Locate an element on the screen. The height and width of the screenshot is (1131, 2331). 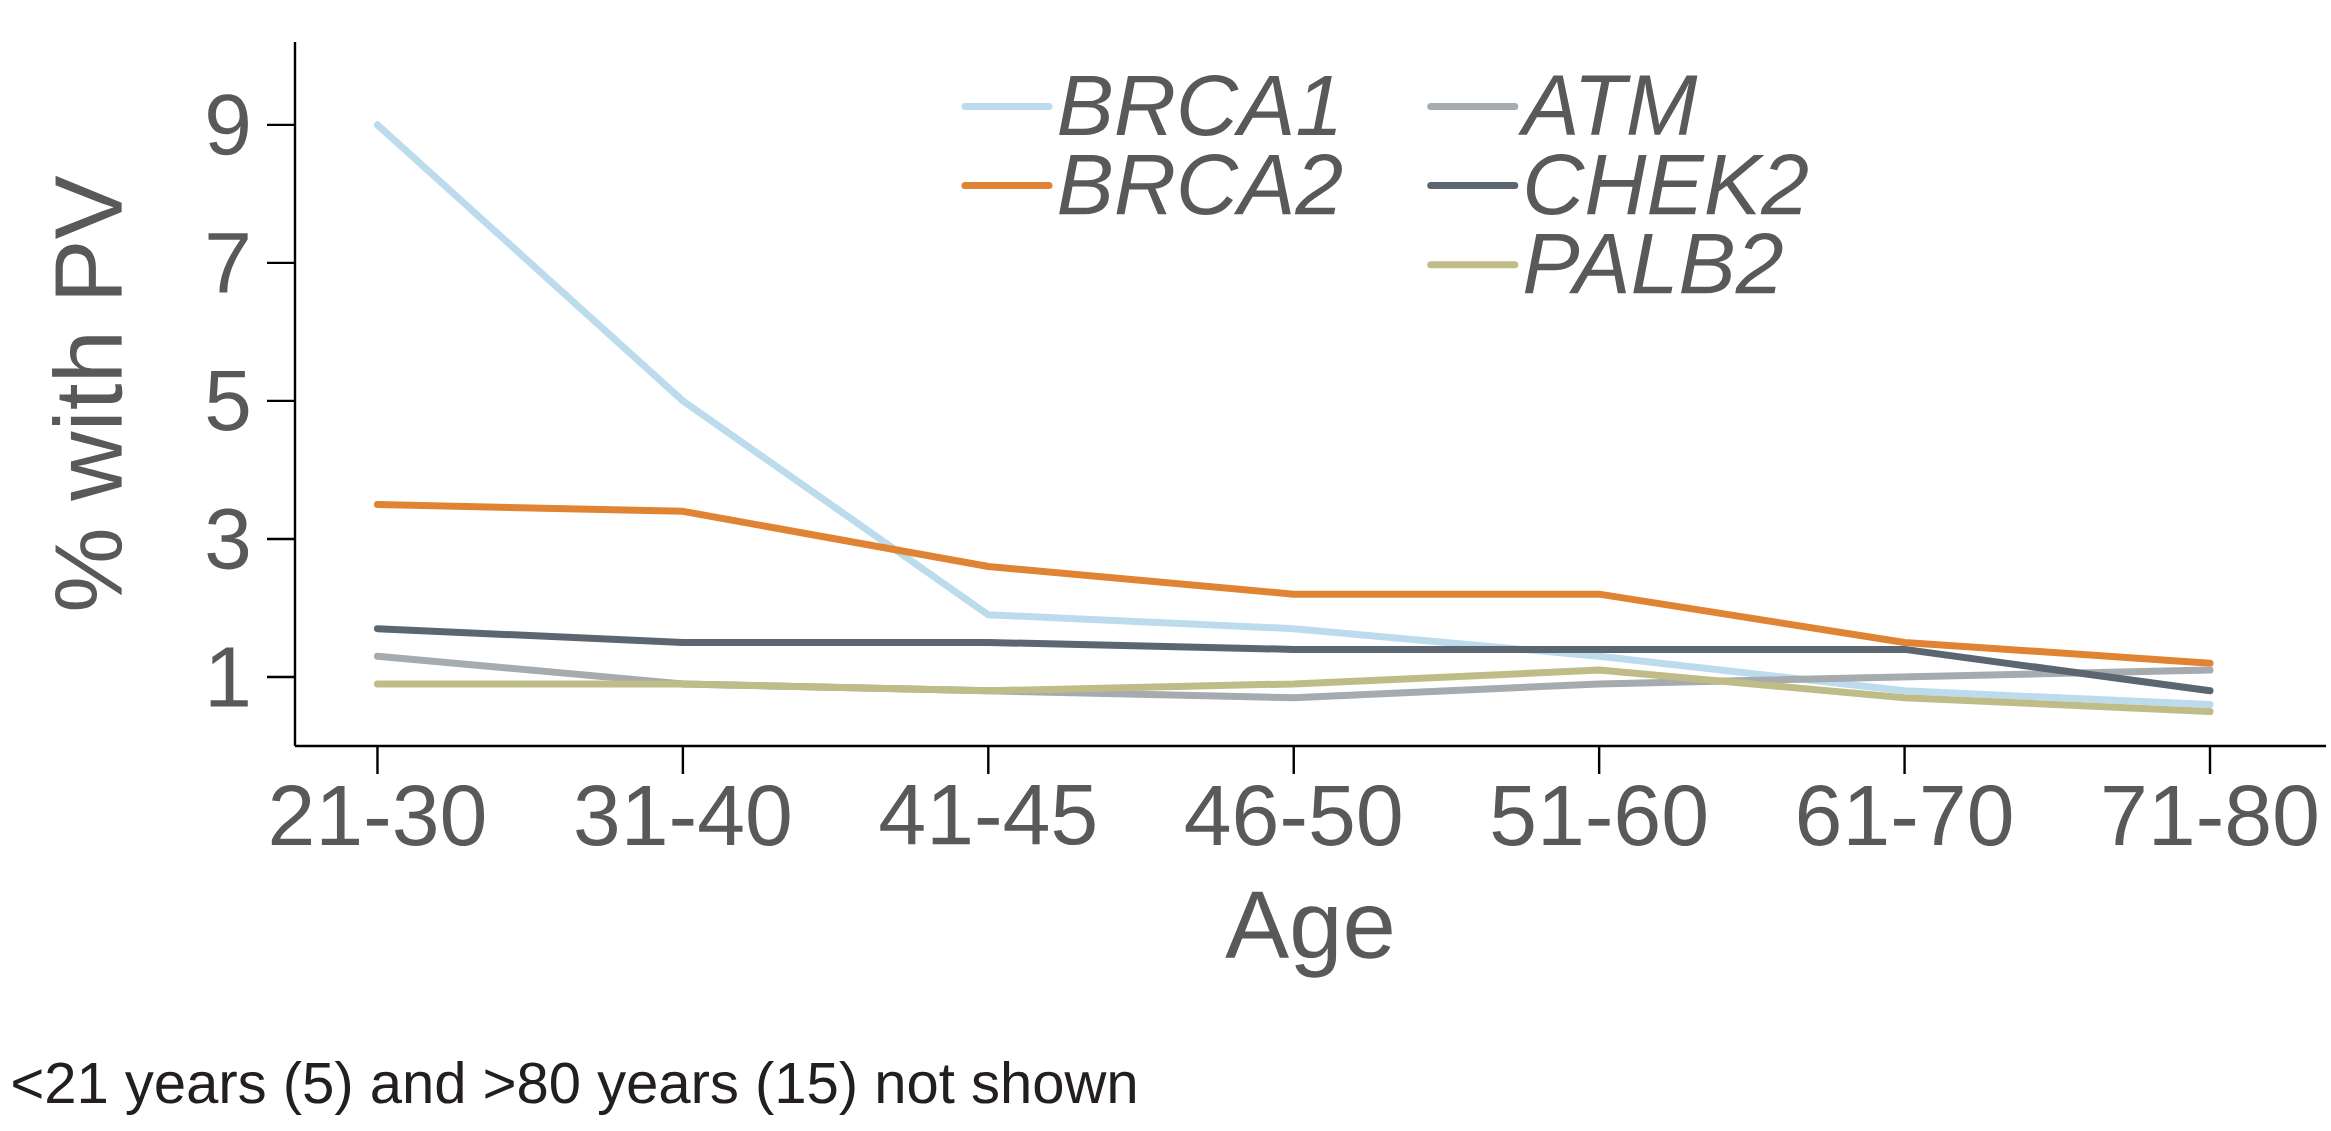
legend-label: ATM is located at coordinates (1608, 105).